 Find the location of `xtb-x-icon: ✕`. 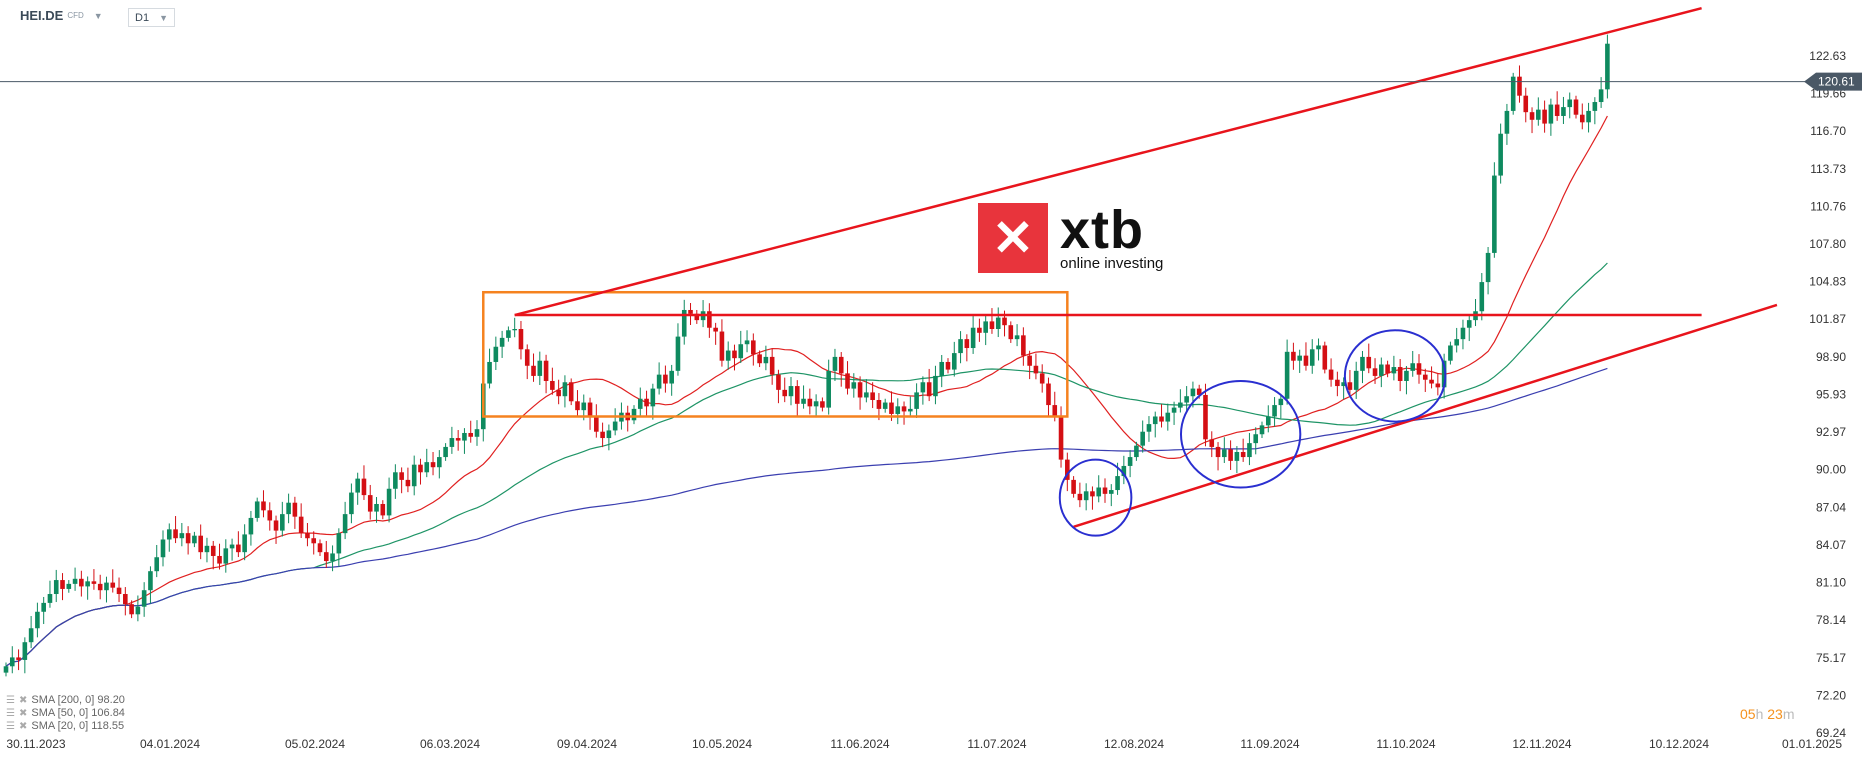

xtb-x-icon: ✕ is located at coordinates (1013, 238).